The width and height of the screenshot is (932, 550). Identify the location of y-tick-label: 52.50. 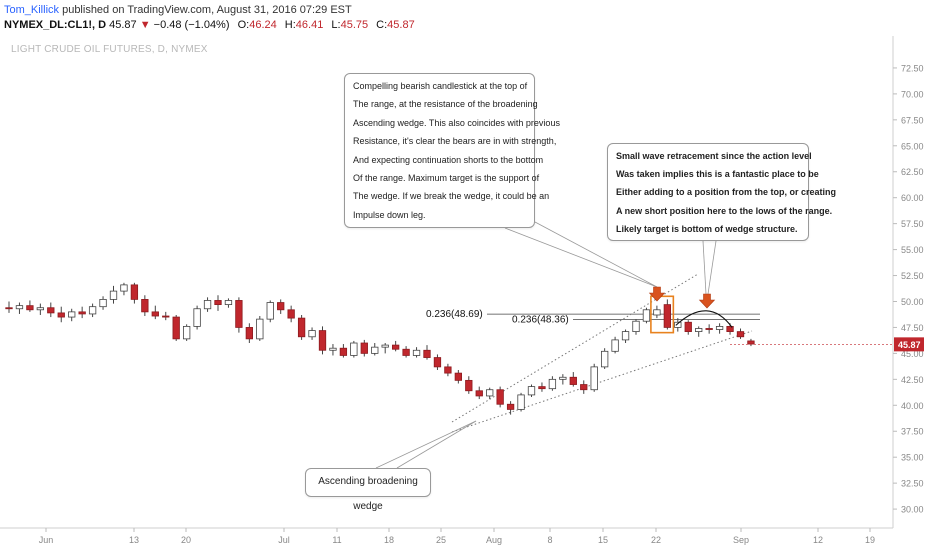
(912, 276).